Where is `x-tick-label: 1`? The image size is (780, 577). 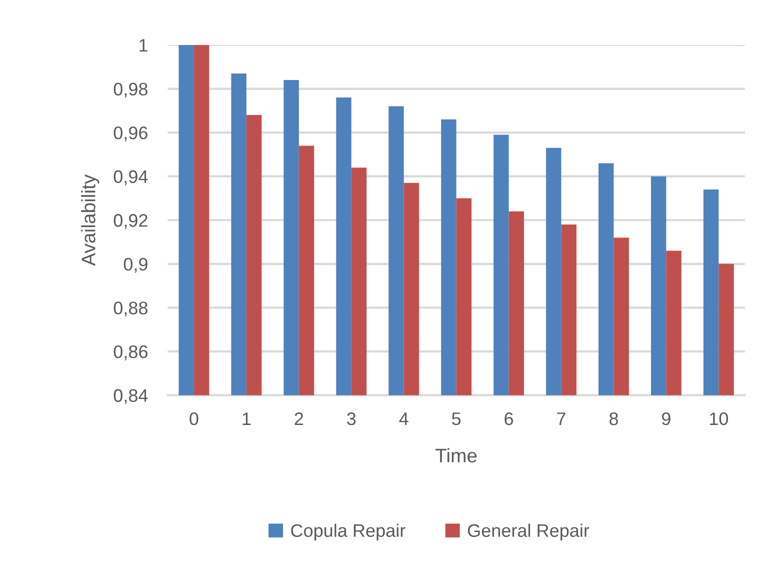
x-tick-label: 1 is located at coordinates (246, 418).